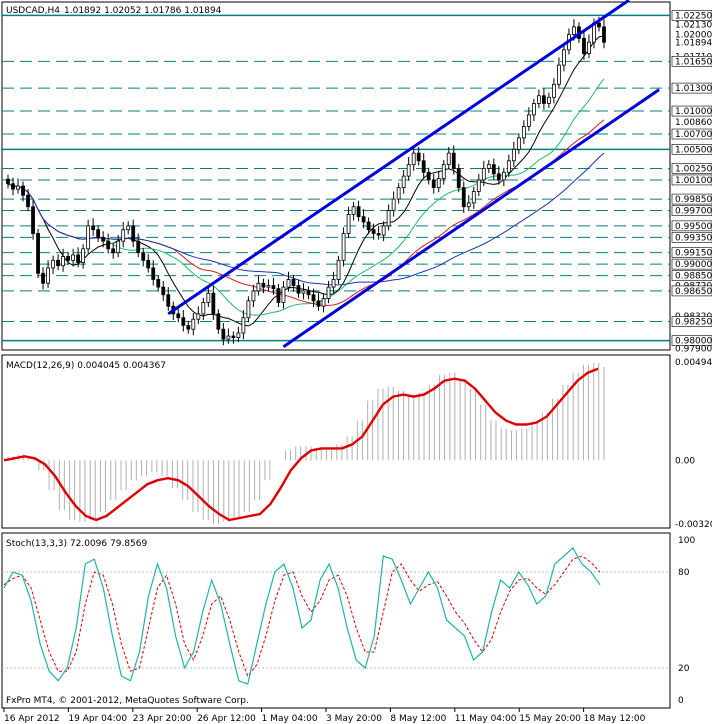 This screenshot has height=724, width=712. I want to click on price-tick-label: 0.97900, so click(693, 349).